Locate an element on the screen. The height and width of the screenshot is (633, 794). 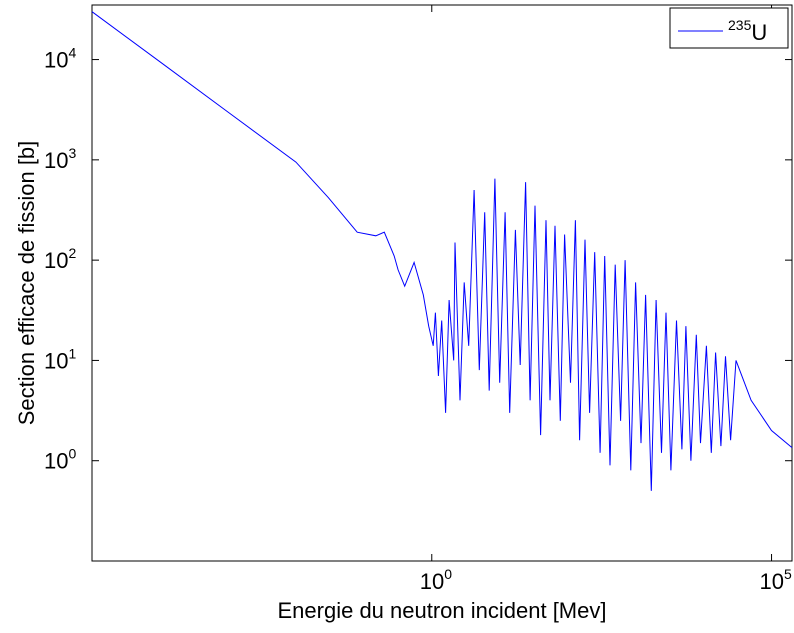
legend-entry-superscript: 235 is located at coordinates (740, 25).